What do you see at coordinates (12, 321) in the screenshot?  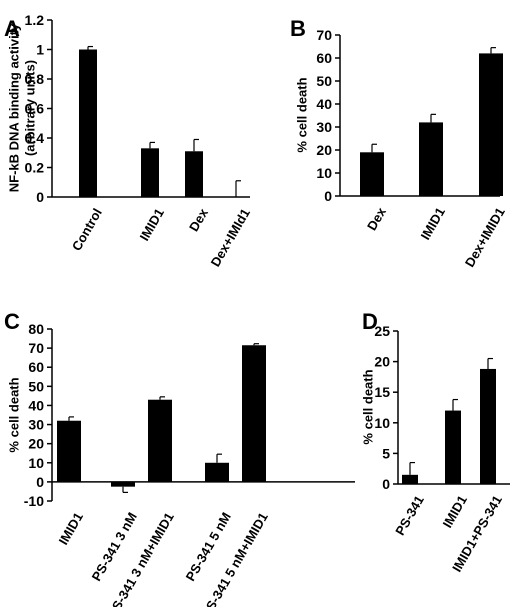 I see `panel-c-letter: C` at bounding box center [12, 321].